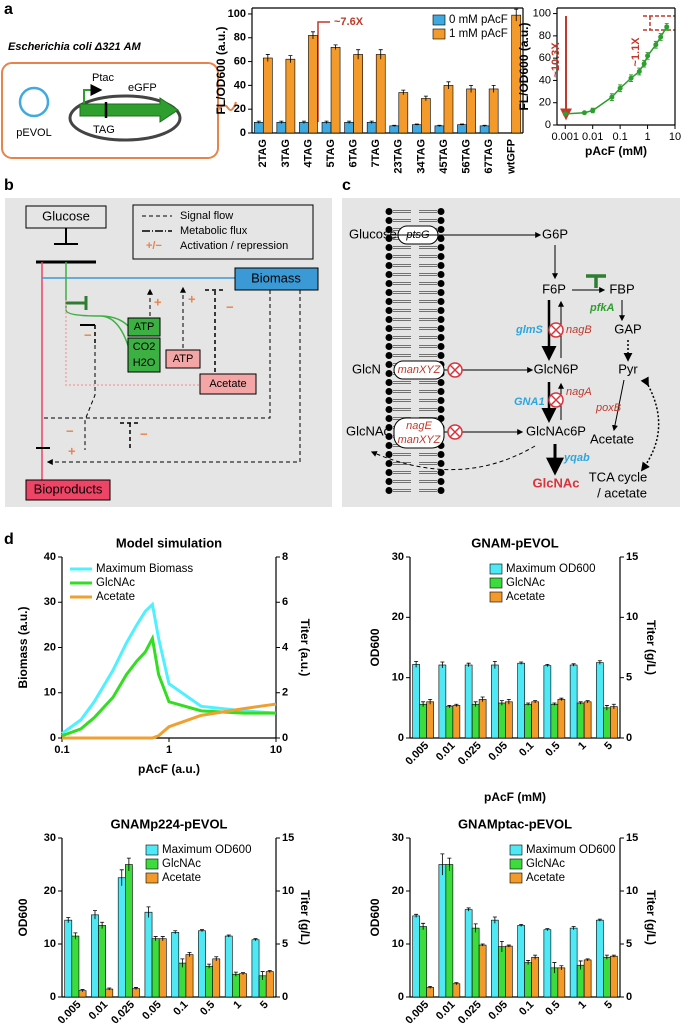  Describe the element at coordinates (420, 440) in the screenshot. I see `gene: manXYZ` at that location.